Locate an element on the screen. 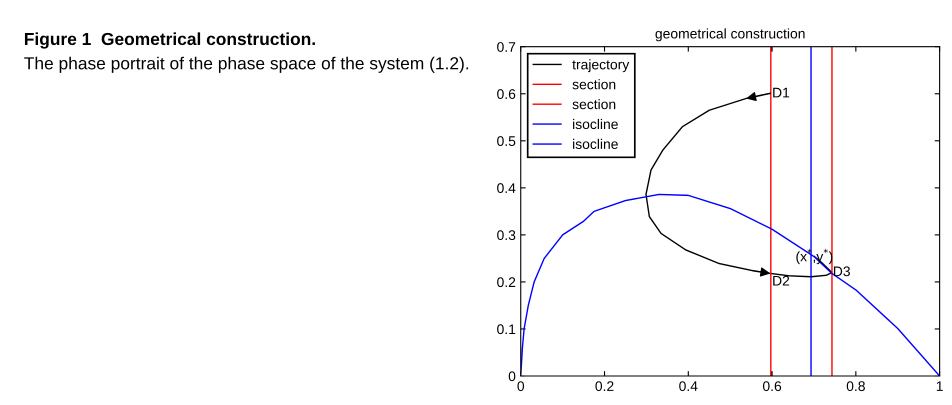  y-tick-label: 0.3 is located at coordinates (506, 235).